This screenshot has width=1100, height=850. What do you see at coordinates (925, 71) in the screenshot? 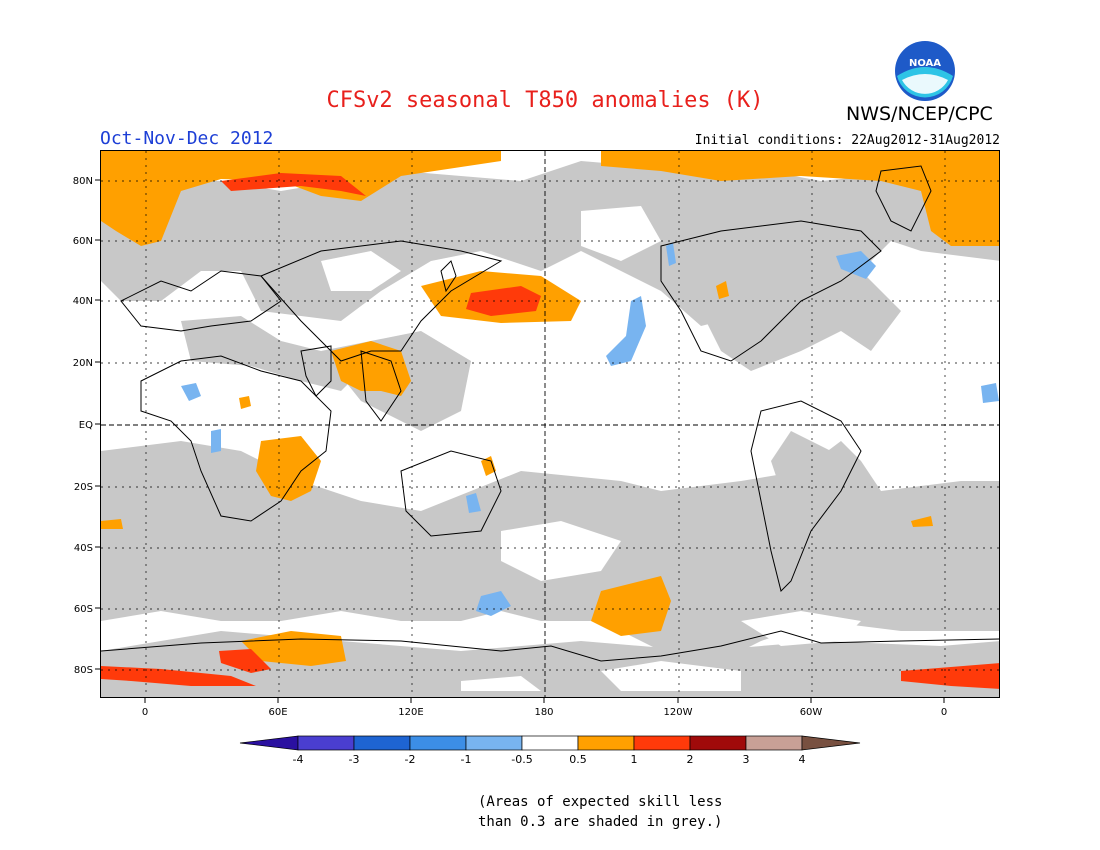
I see `noaa-logo: NOAA` at bounding box center [925, 71].